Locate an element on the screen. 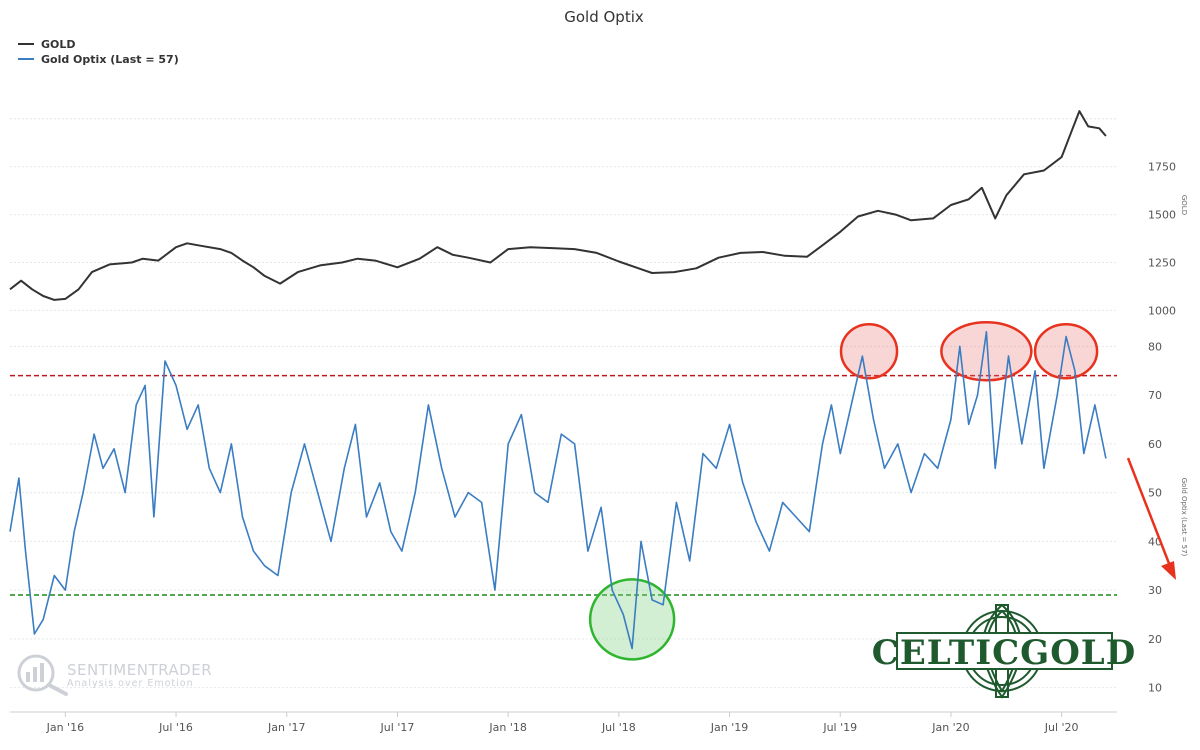 The height and width of the screenshot is (750, 1200). x-tick-label: Jul '17 is located at coordinates (397, 727).